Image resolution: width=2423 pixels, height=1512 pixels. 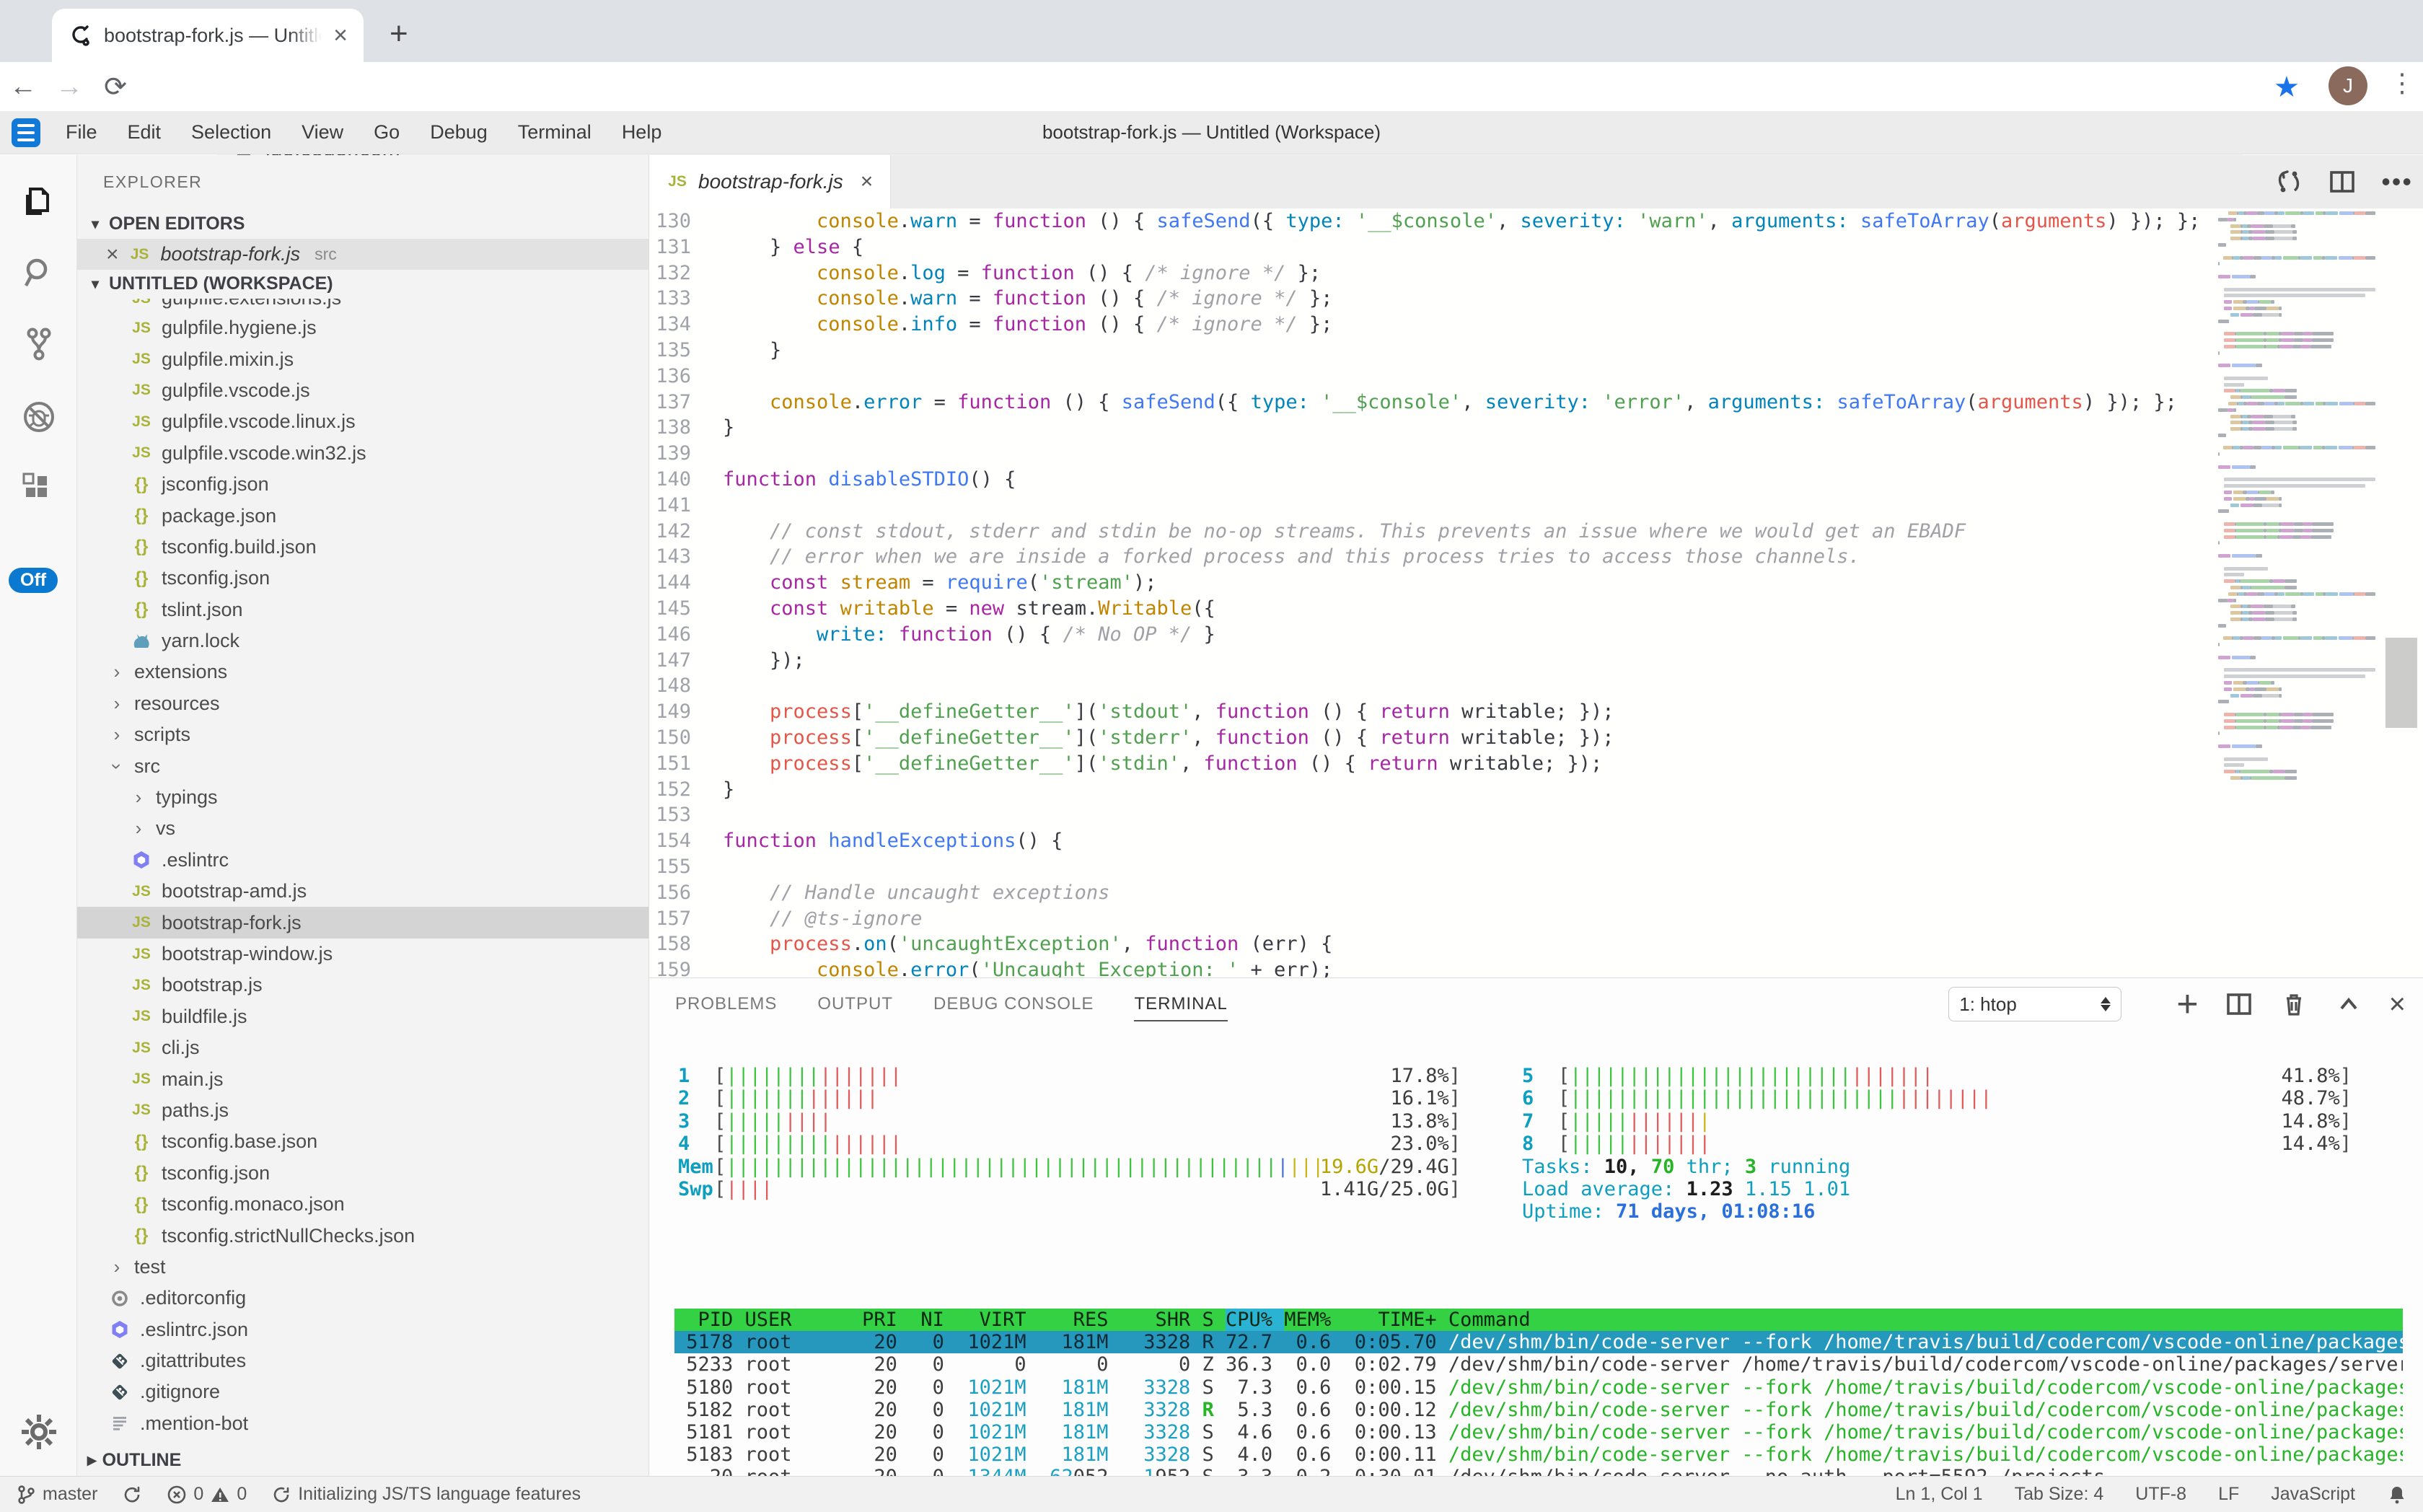 I want to click on folder-row-typings: › typings, so click(x=362, y=798).